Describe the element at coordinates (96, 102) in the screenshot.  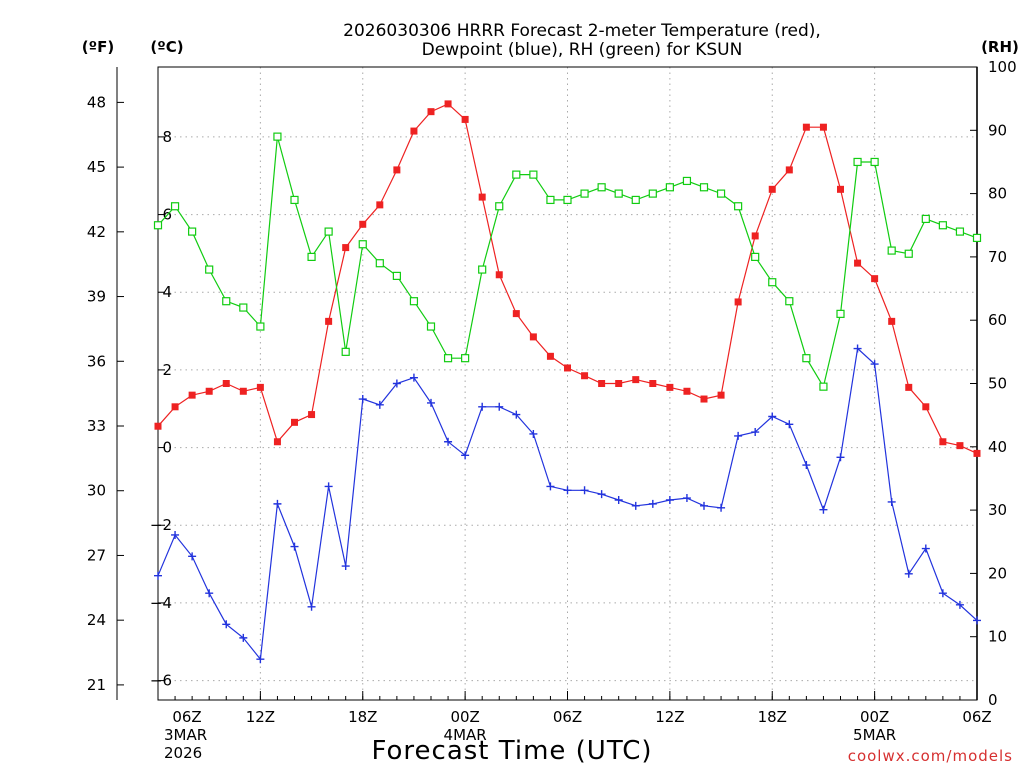
I see `fahrenheit-tick-label: 48` at that location.